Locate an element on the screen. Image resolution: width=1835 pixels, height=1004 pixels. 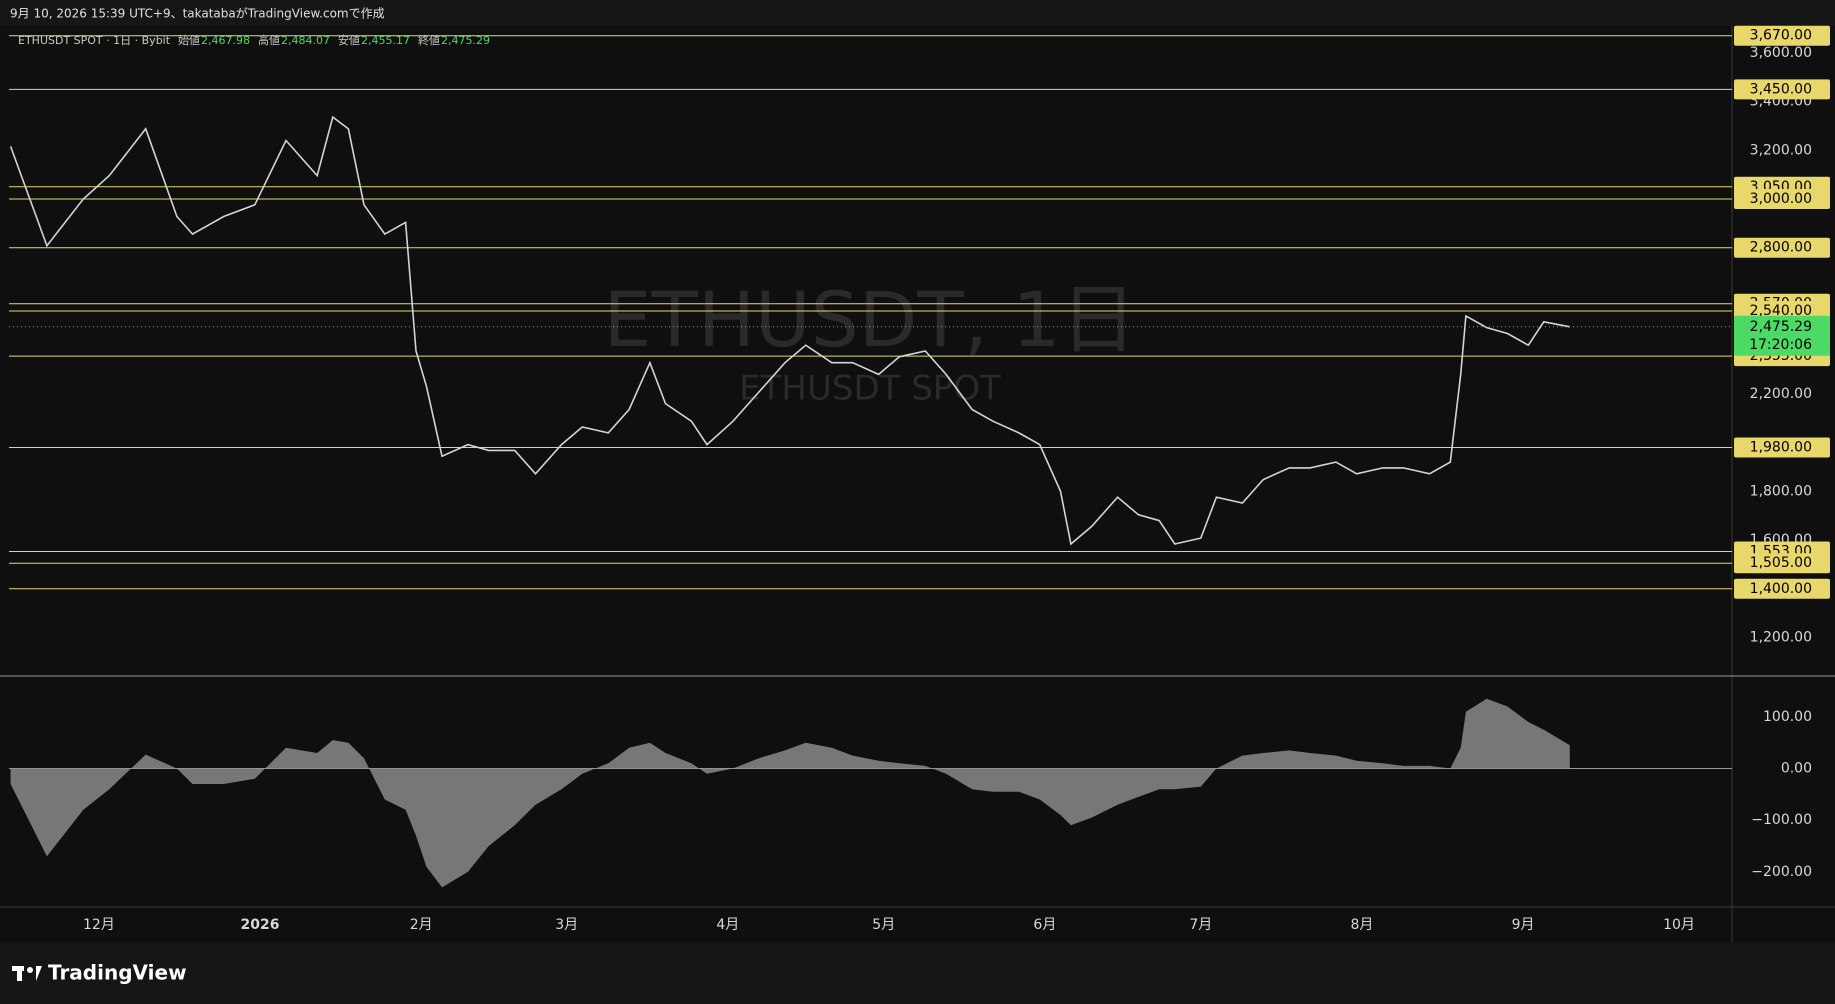
level-label: 1,400.00 is located at coordinates (1781, 589).